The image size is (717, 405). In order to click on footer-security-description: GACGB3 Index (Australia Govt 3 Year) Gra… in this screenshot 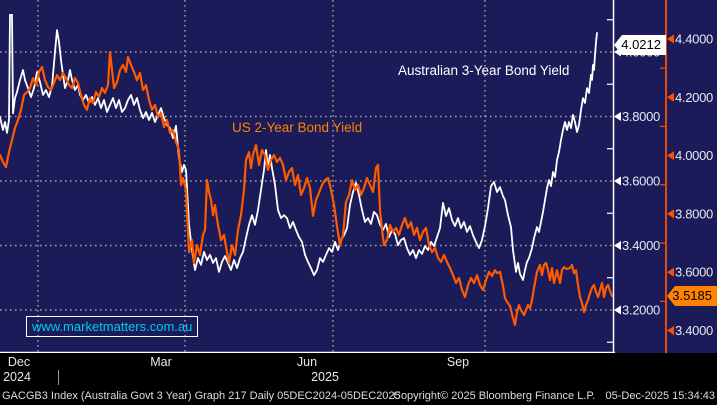, I will do `click(201, 396)`.